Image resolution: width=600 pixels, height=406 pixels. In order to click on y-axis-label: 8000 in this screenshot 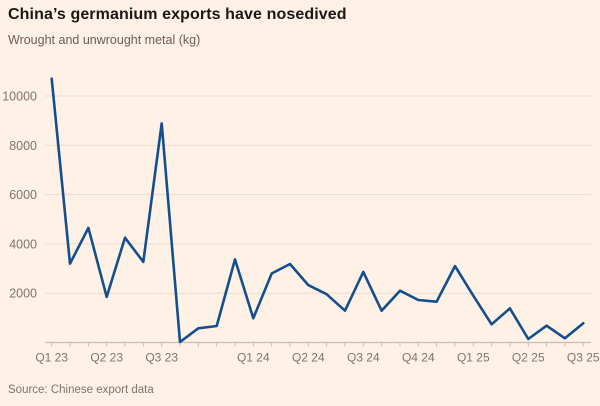, I will do `click(23, 146)`.